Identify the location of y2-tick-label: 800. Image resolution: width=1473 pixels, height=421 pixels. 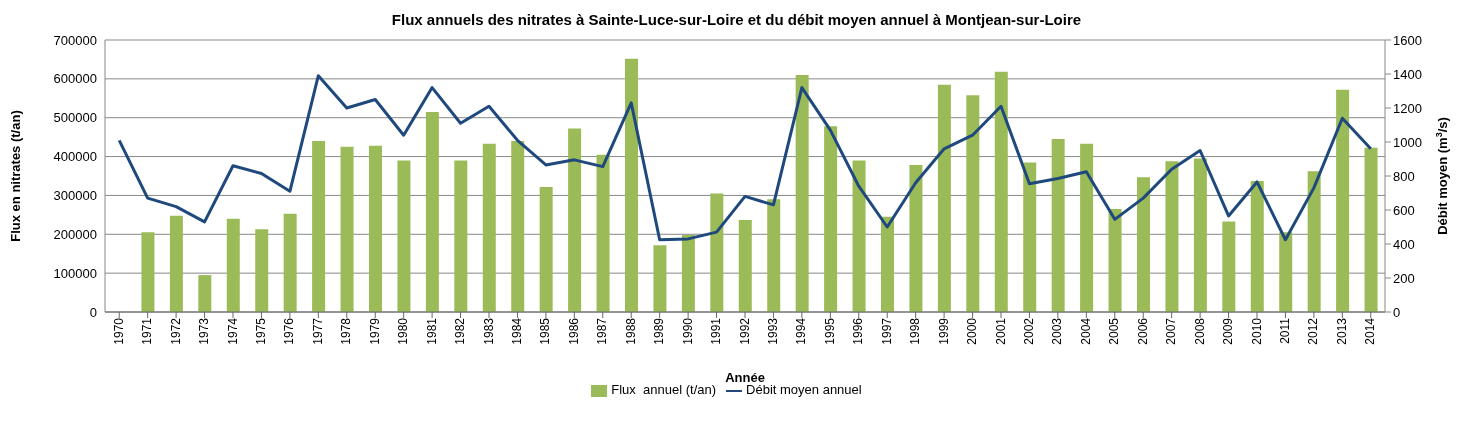
(1404, 176).